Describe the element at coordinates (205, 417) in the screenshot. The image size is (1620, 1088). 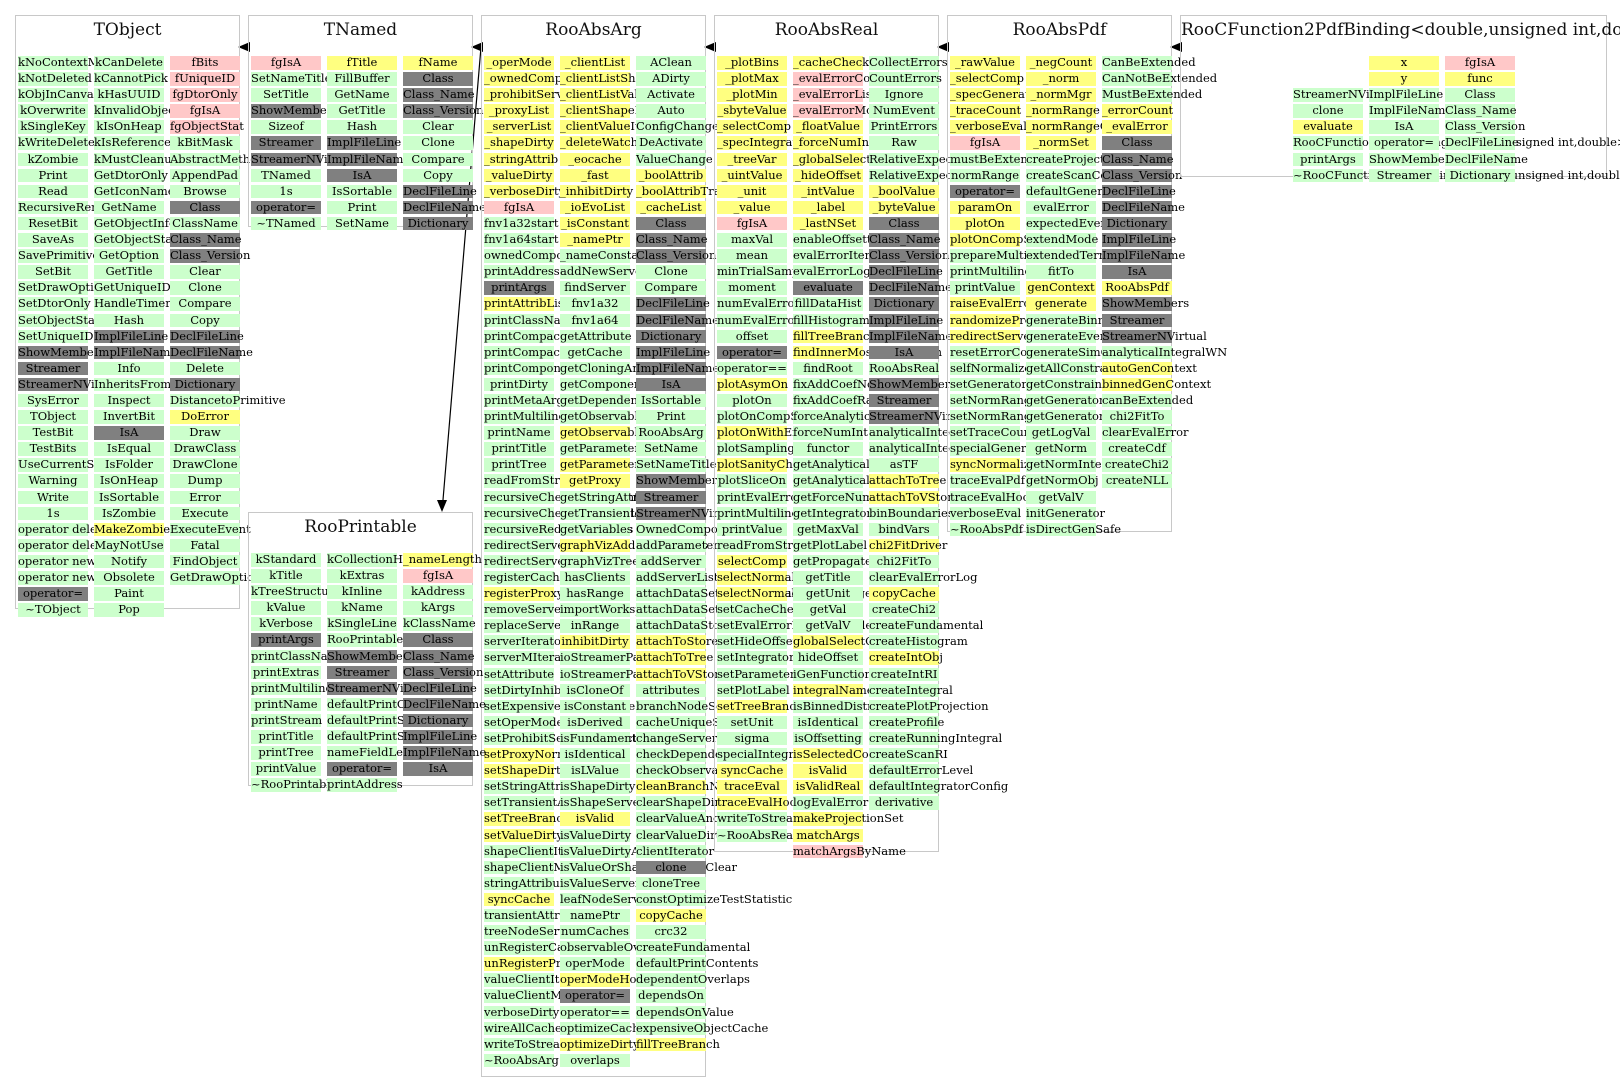
I see `member-item: DoError` at that location.